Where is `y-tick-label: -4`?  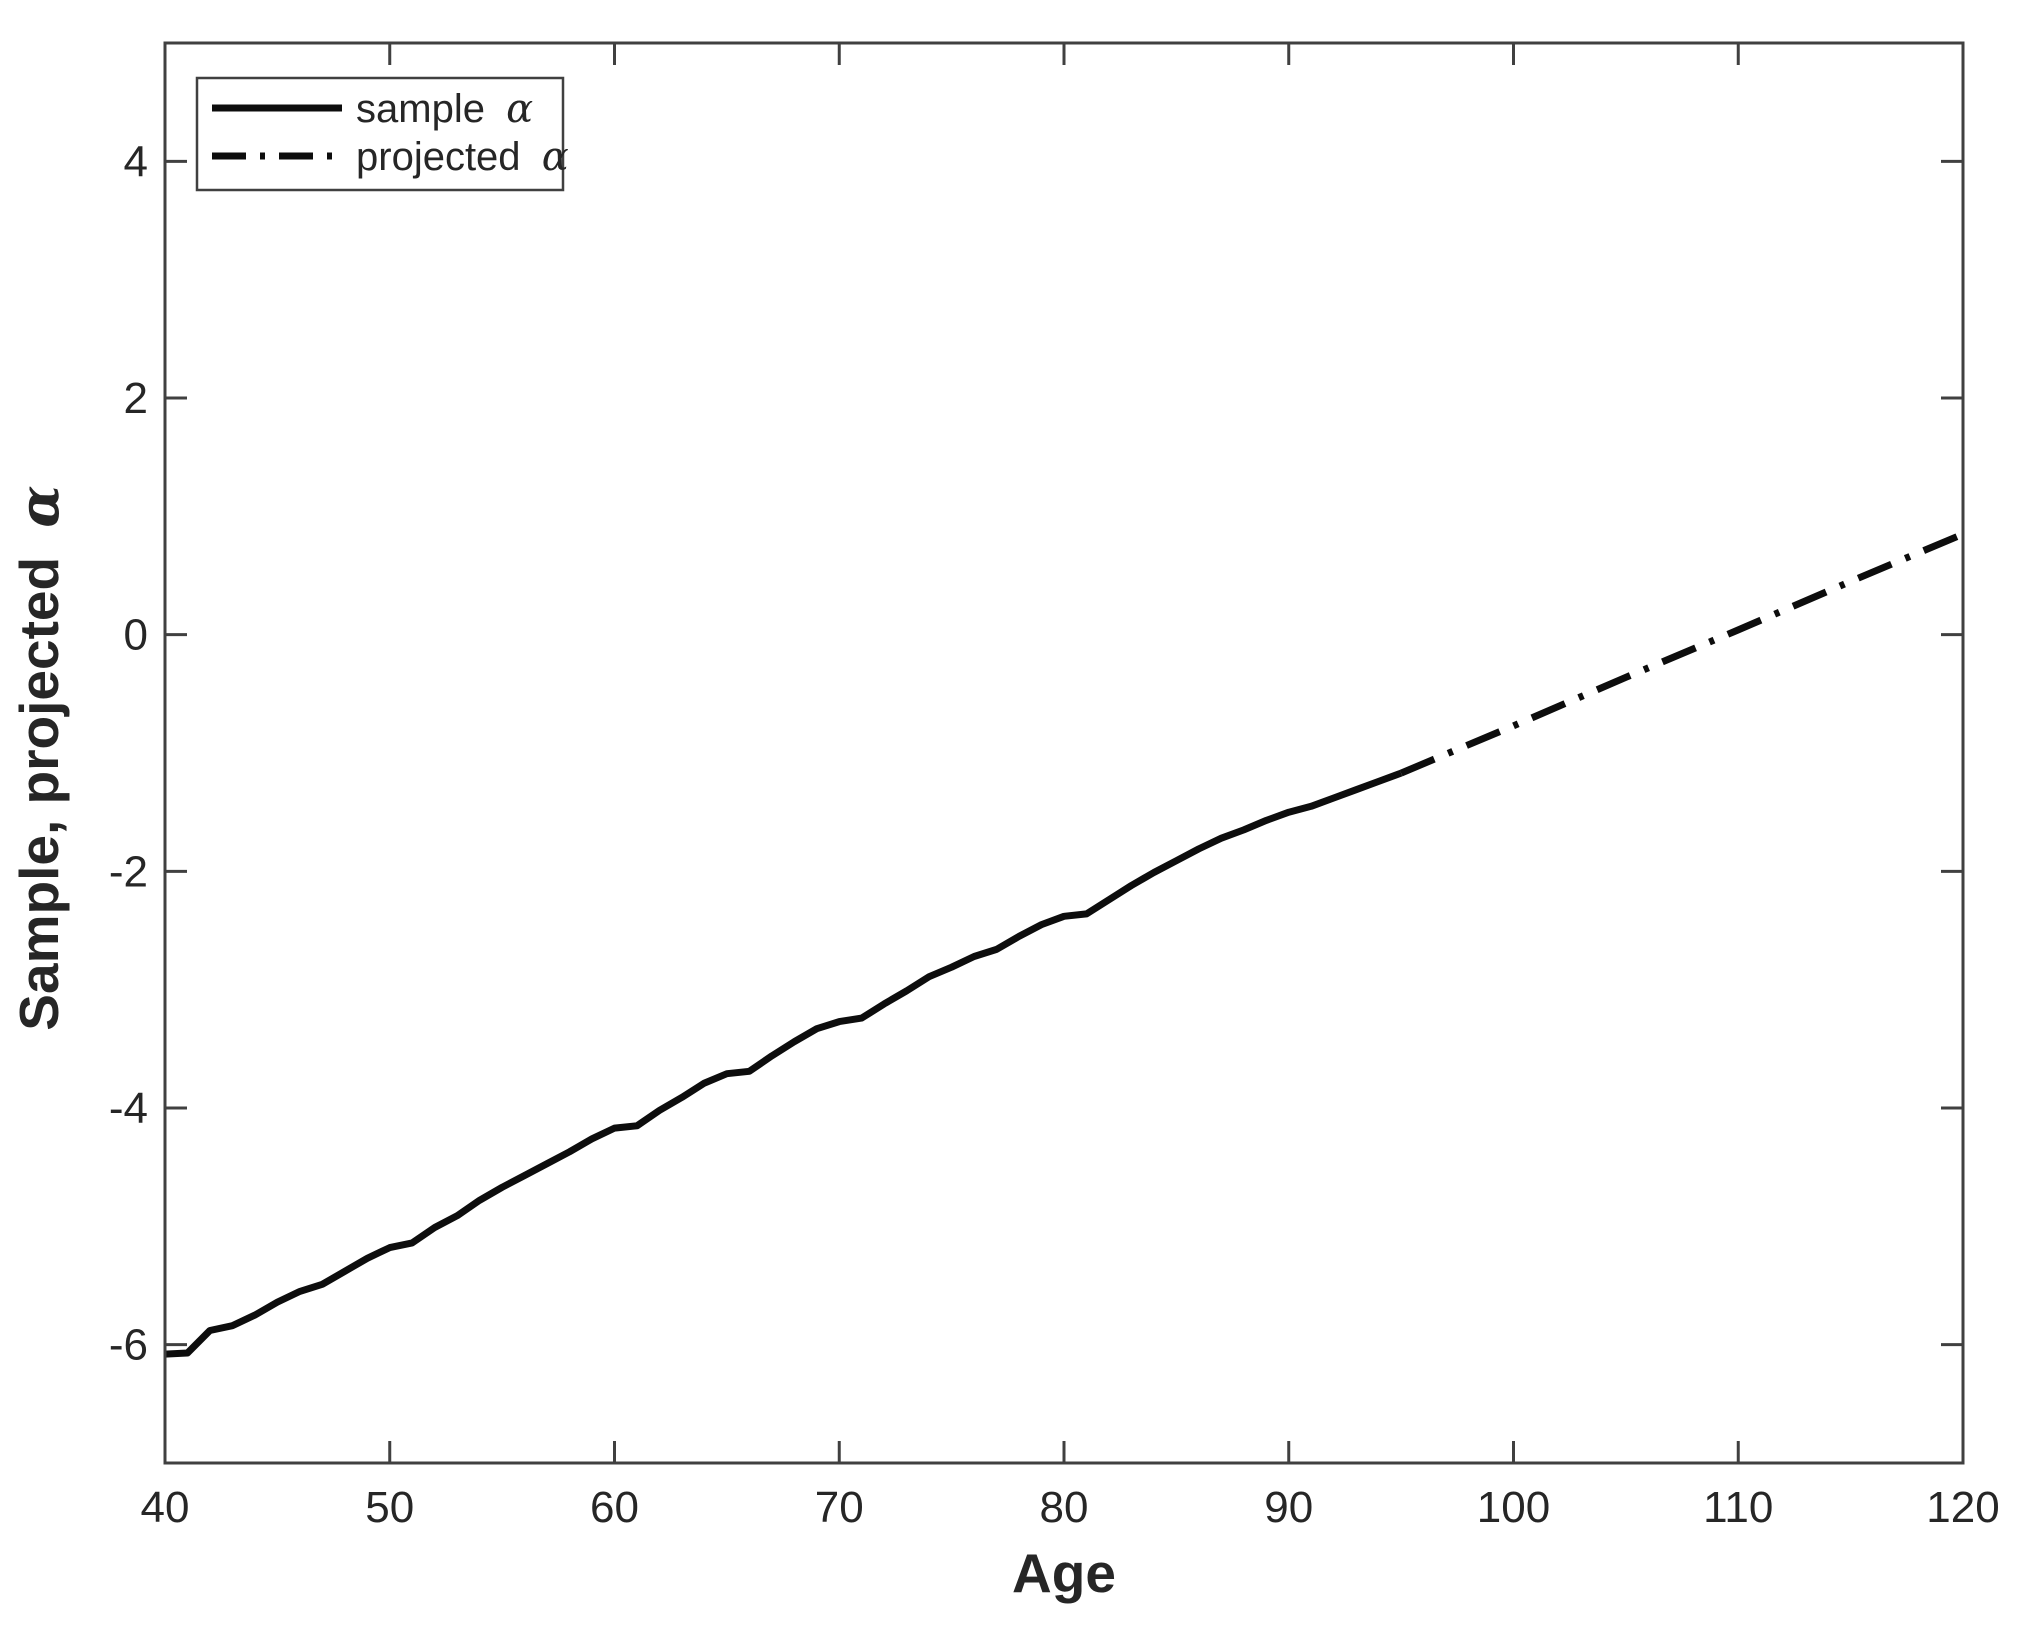 y-tick-label: -4 is located at coordinates (128, 1108).